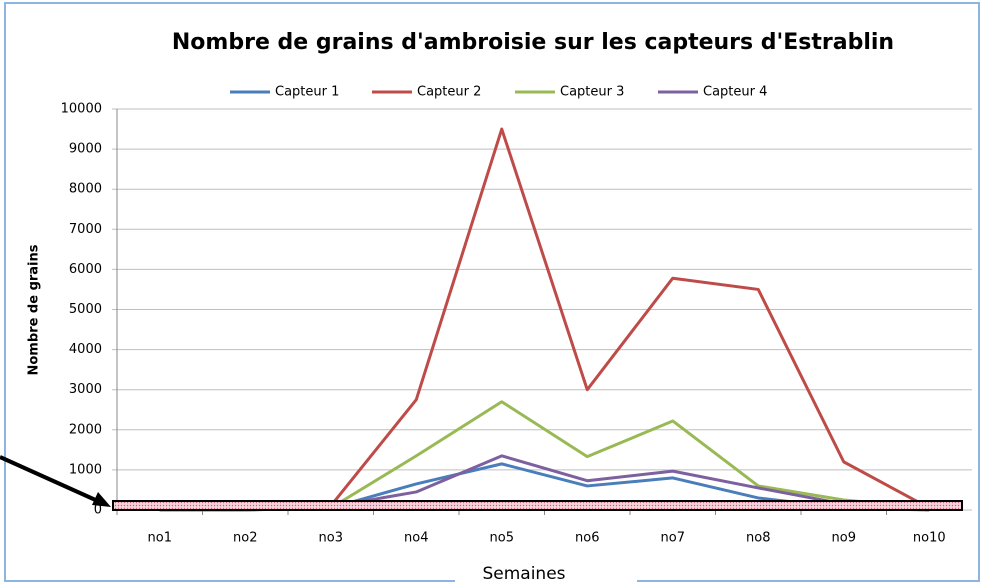 The height and width of the screenshot is (585, 981). Describe the element at coordinates (160, 538) in the screenshot. I see `x-tick-label: no1` at that location.